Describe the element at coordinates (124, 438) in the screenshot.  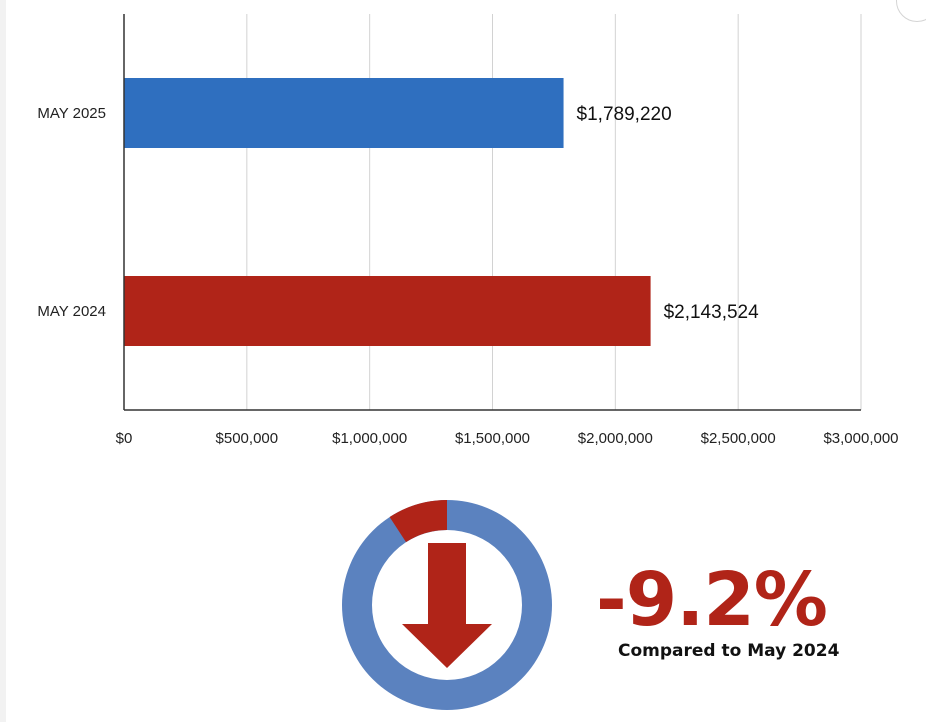
I see `x-tick-label: $0` at that location.